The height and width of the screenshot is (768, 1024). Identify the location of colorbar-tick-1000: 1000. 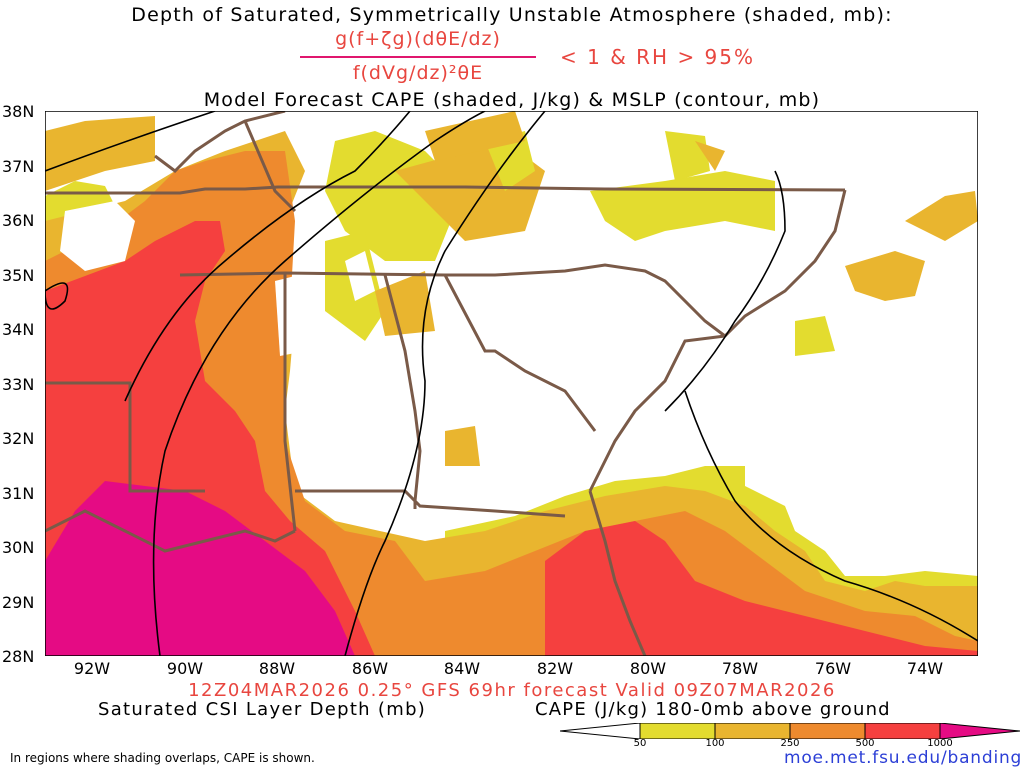
(940, 743).